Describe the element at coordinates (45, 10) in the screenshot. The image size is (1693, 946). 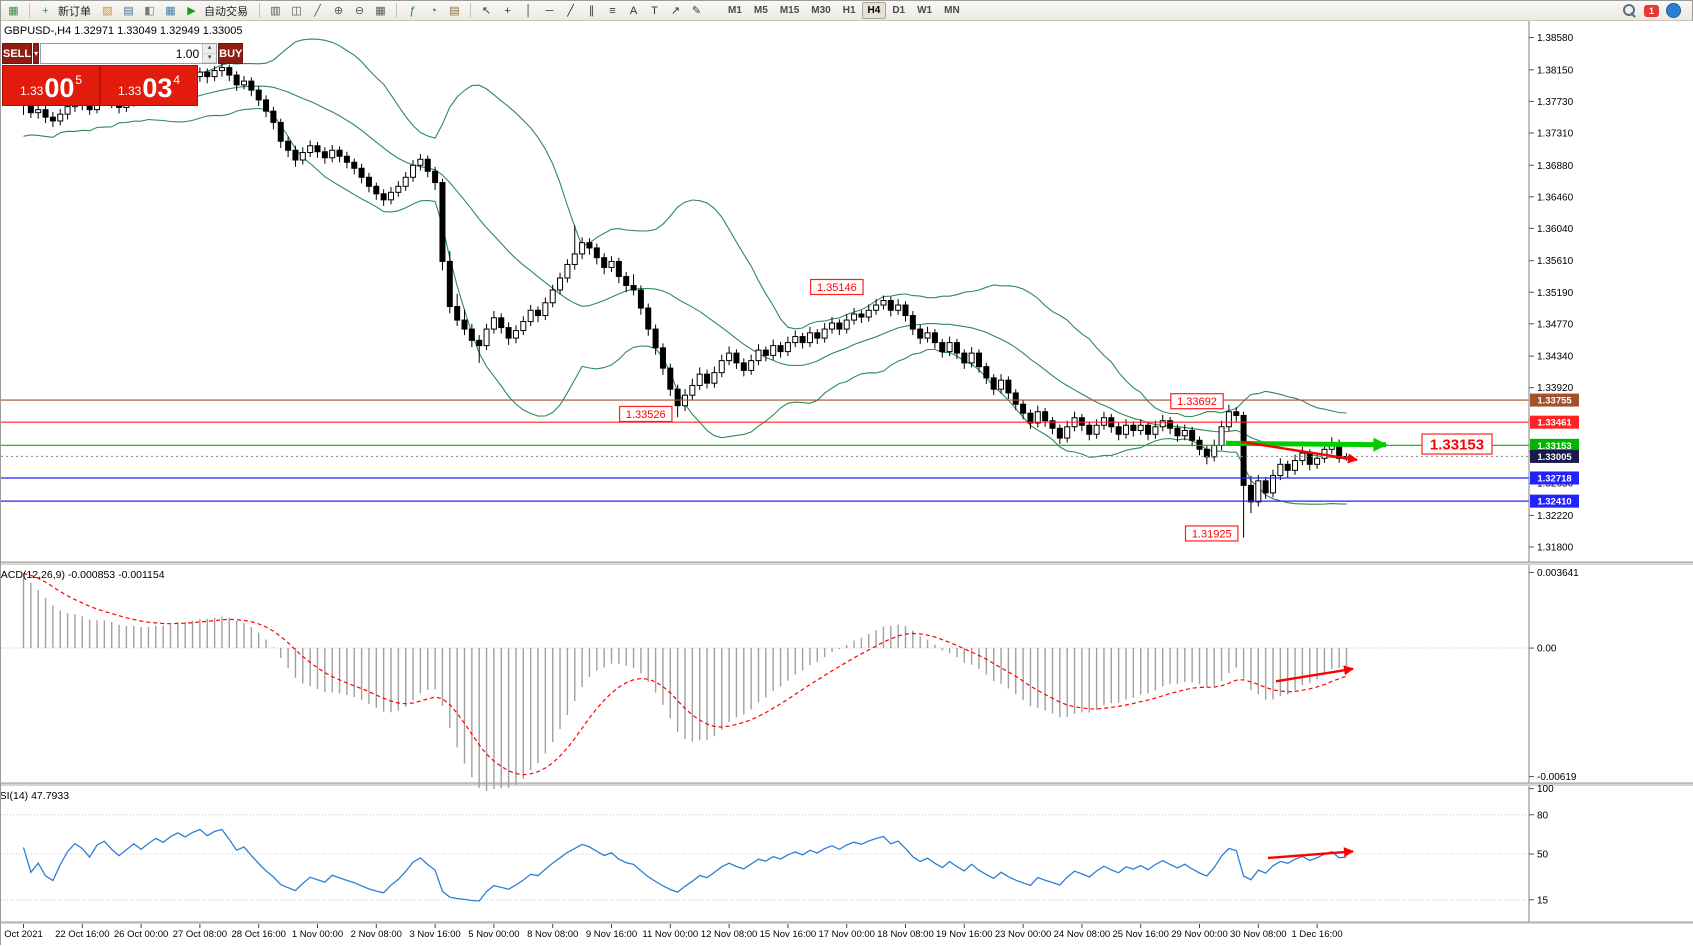
I see `new-order-icon: +` at that location.